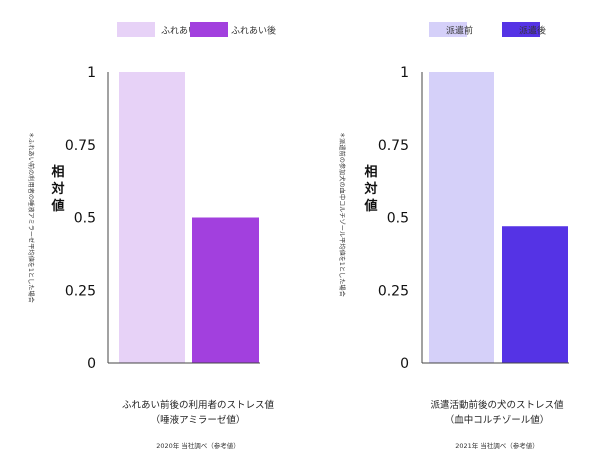 This screenshot has height=469, width=600. I want to click on chart-1-y-tick-label: 1, so click(91, 73).